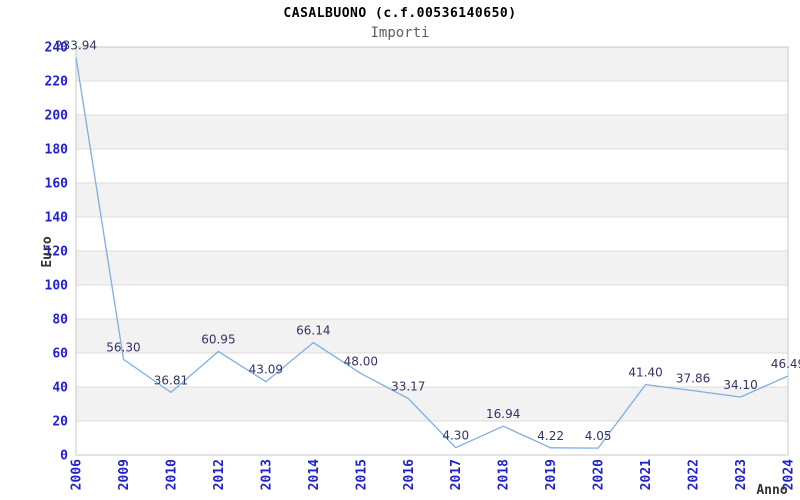  What do you see at coordinates (551, 474) in the screenshot?
I see `x-tick-label: 2019` at bounding box center [551, 474].